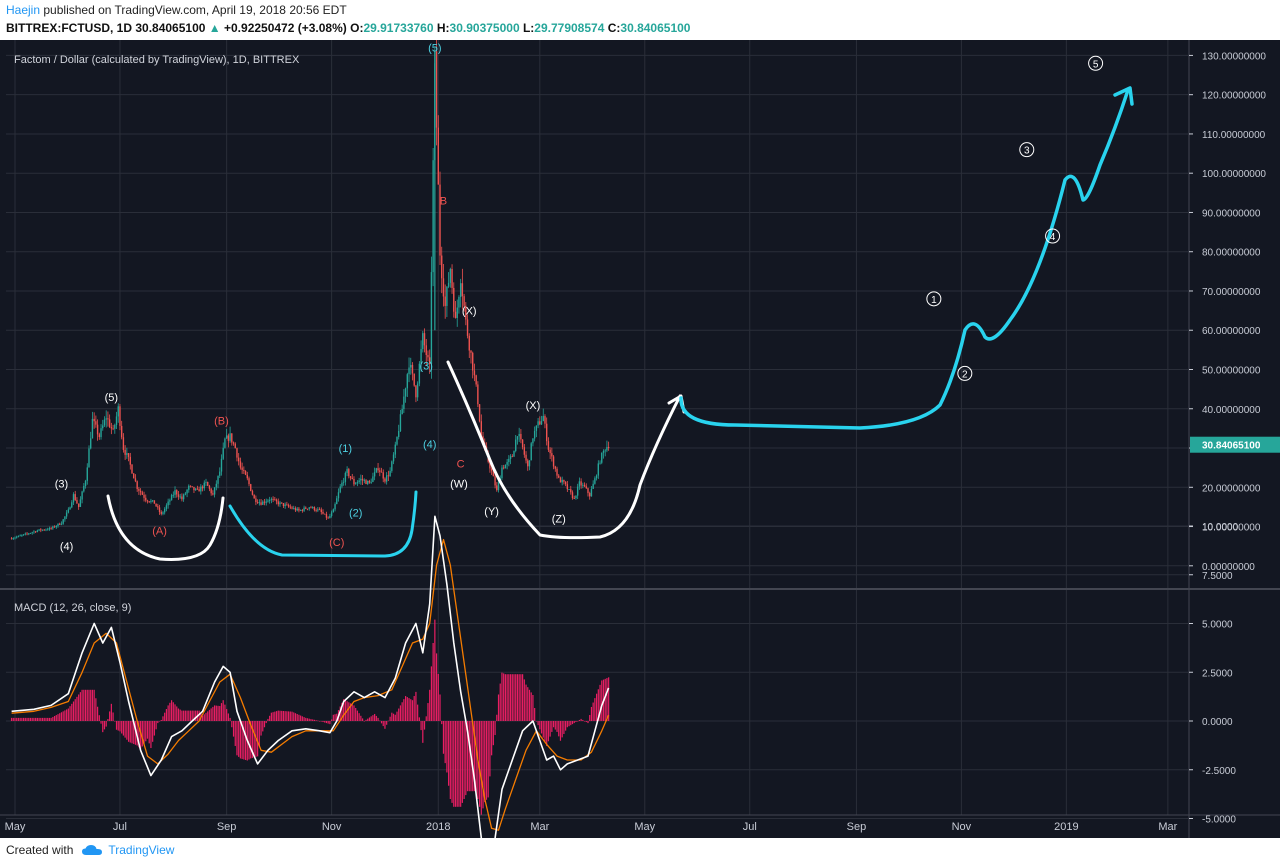 The height and width of the screenshot is (867, 1280). What do you see at coordinates (559, 520) in the screenshot?
I see `wave-label: (Z)` at bounding box center [559, 520].